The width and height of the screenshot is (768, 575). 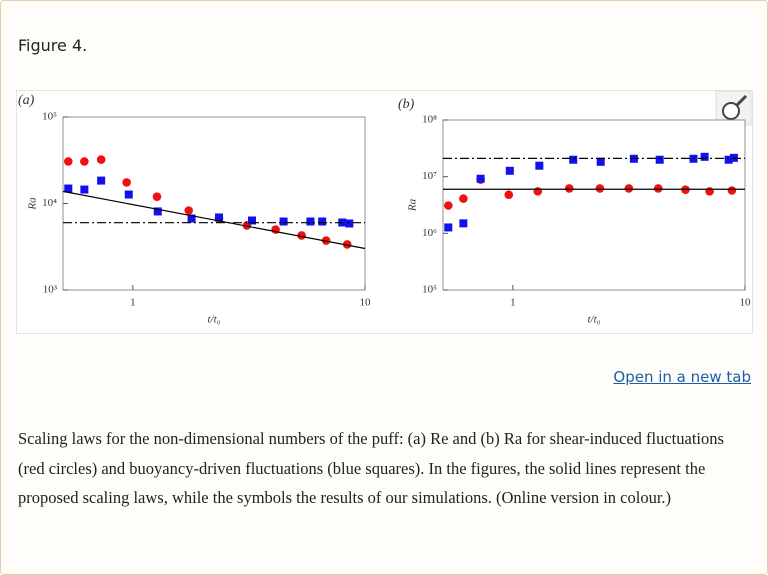 I want to click on figure-label: Figure 4., so click(x=53, y=45).